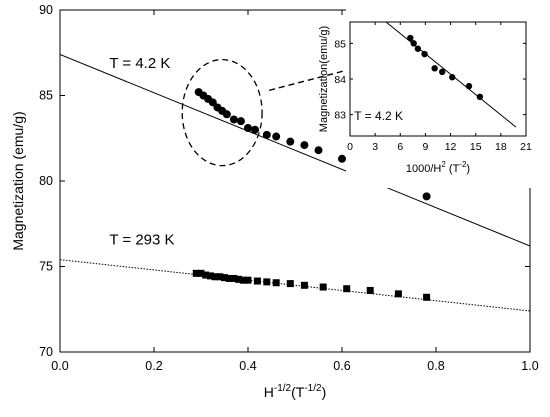 The width and height of the screenshot is (550, 417). I want to click on main-y-axis-title: Magnetization (emu/g), so click(18, 180).